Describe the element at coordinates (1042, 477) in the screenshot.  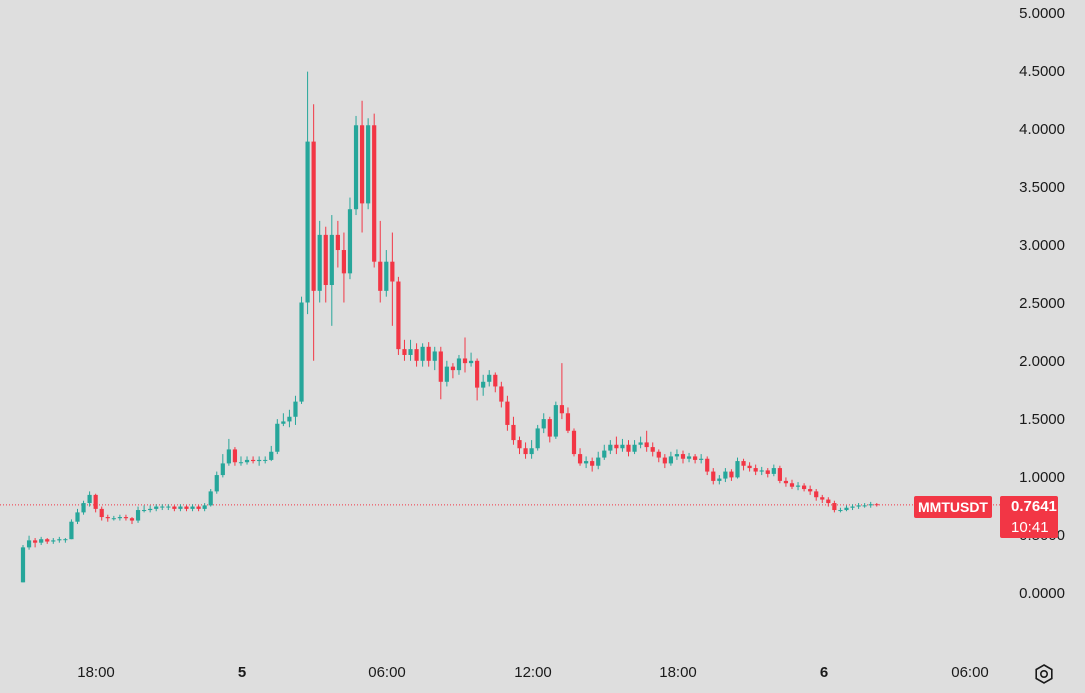
I see `y-tick-label: 1.0000` at that location.